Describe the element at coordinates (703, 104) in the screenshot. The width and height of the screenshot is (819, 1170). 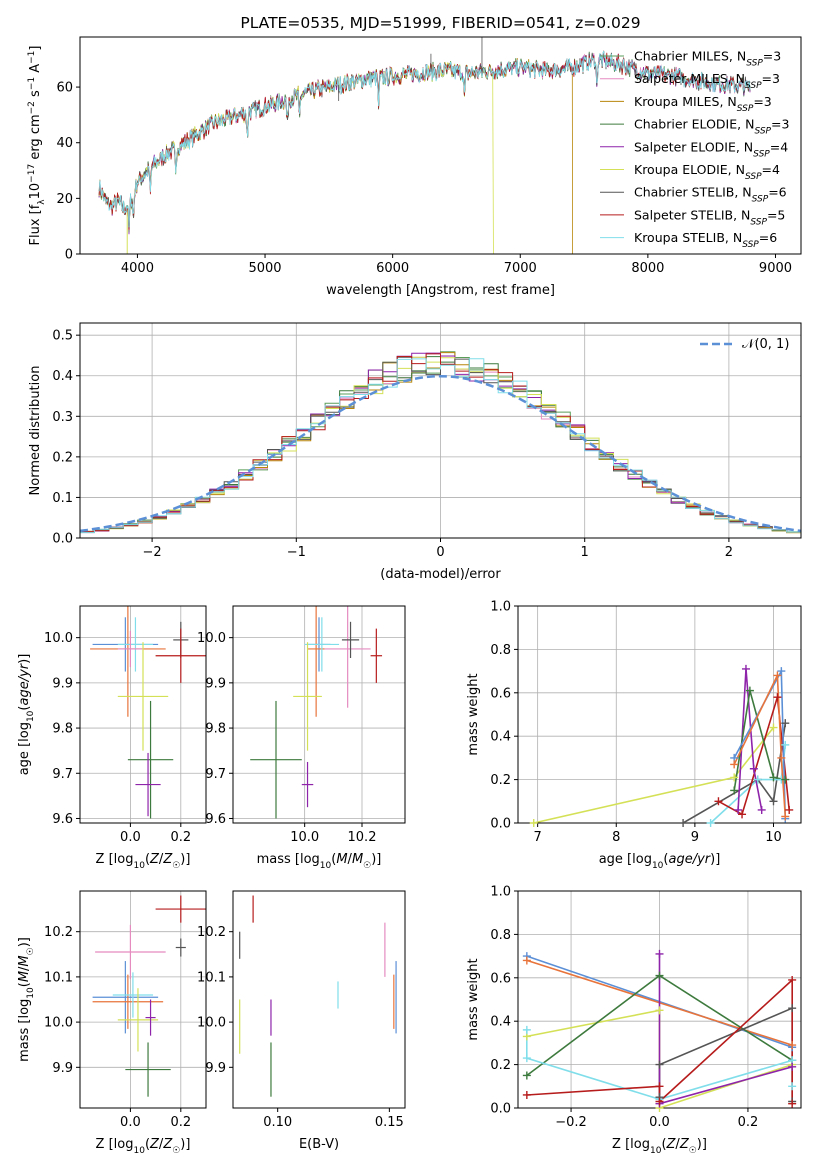
I see `legend-entry: Kroupa MILES, NSSP=3` at that location.